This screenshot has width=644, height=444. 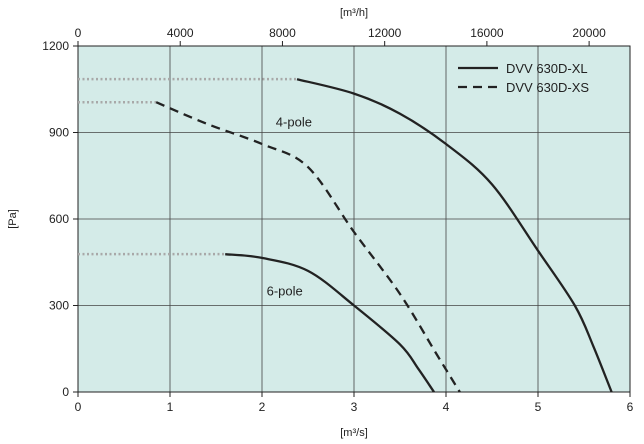 I want to click on curve-annotation: 6-pole, so click(x=285, y=290).